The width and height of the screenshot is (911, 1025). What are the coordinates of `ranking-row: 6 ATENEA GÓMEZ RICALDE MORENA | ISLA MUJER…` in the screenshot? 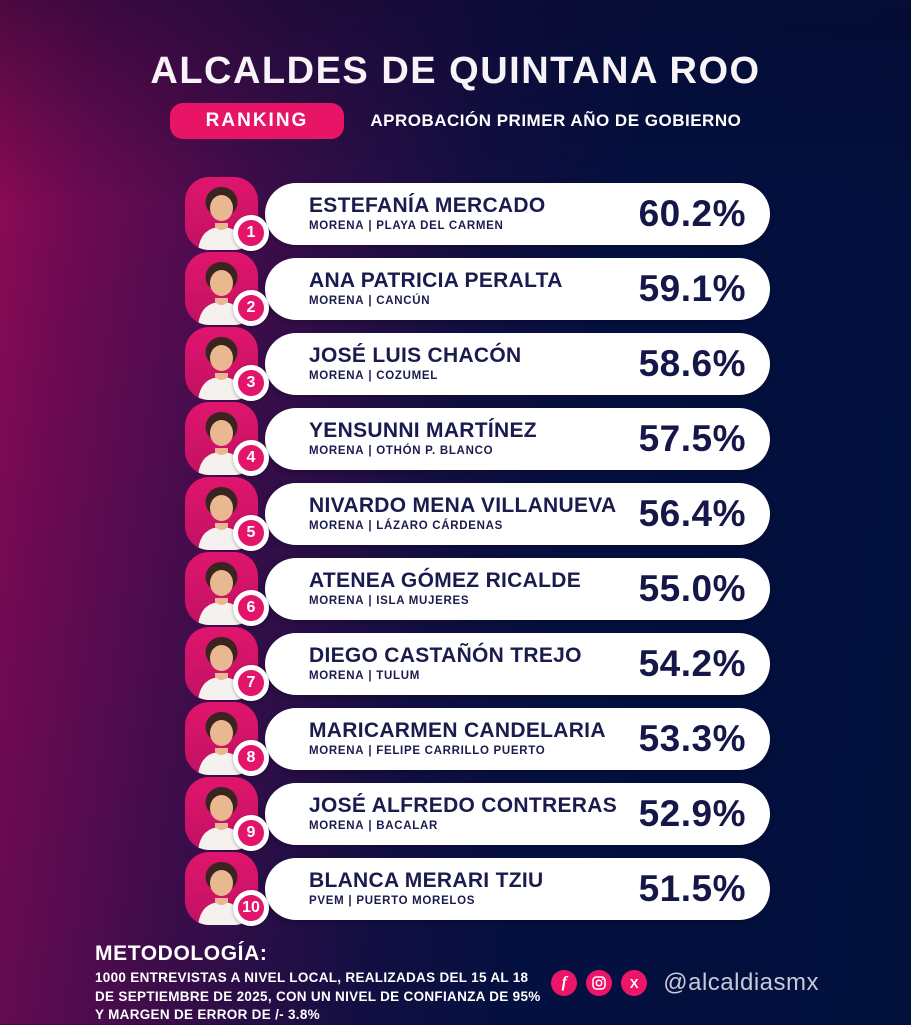 It's located at (477, 588).